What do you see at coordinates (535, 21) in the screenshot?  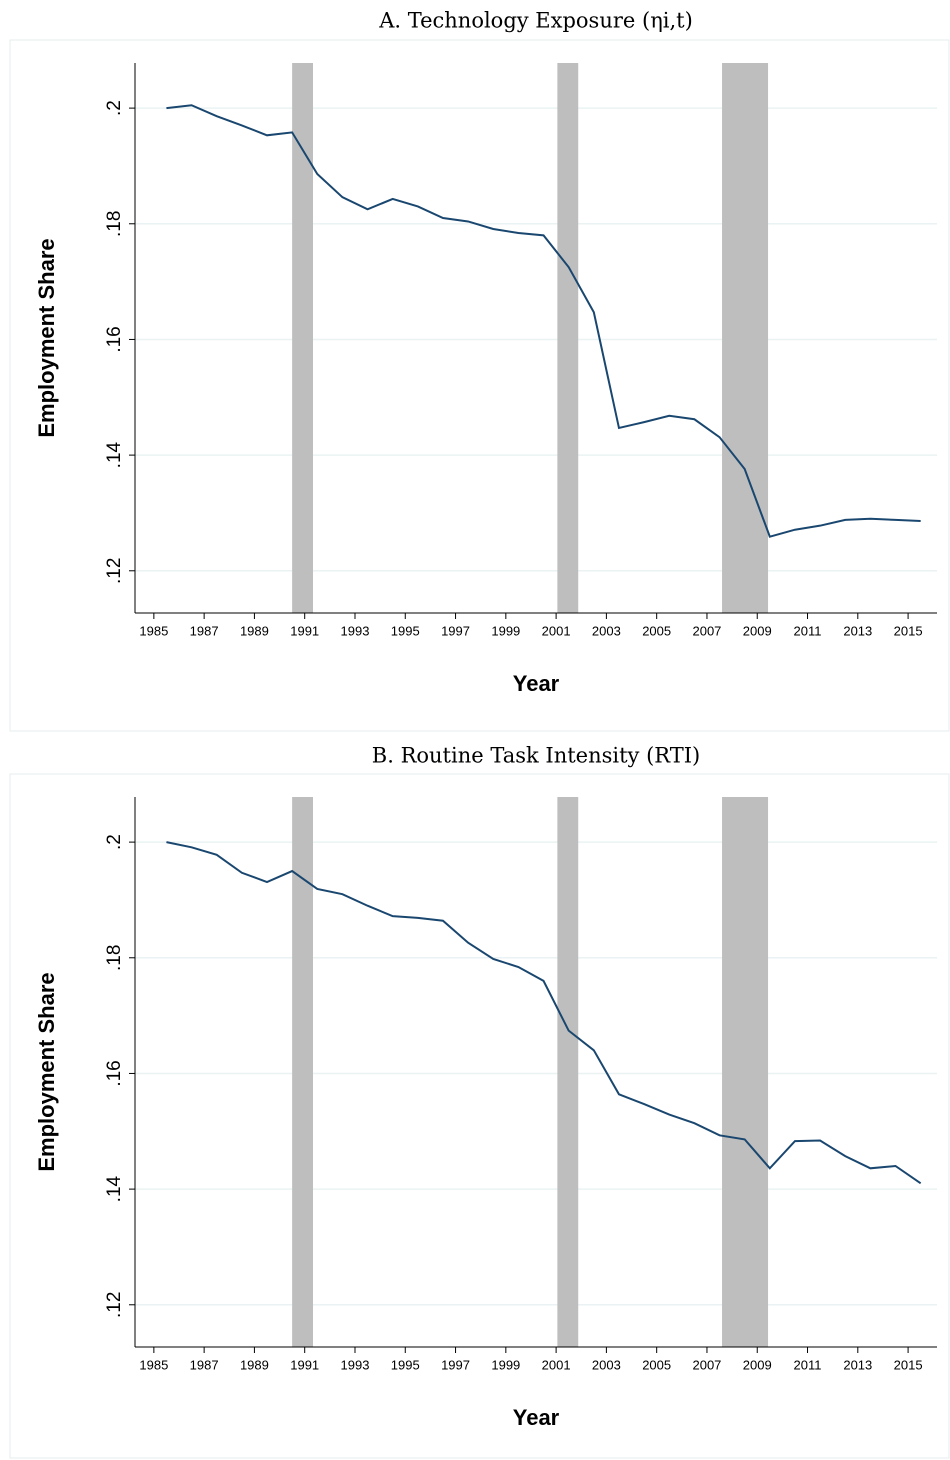 I see `chart-title: A. Technology Exposure (ηi,t)` at bounding box center [535, 21].